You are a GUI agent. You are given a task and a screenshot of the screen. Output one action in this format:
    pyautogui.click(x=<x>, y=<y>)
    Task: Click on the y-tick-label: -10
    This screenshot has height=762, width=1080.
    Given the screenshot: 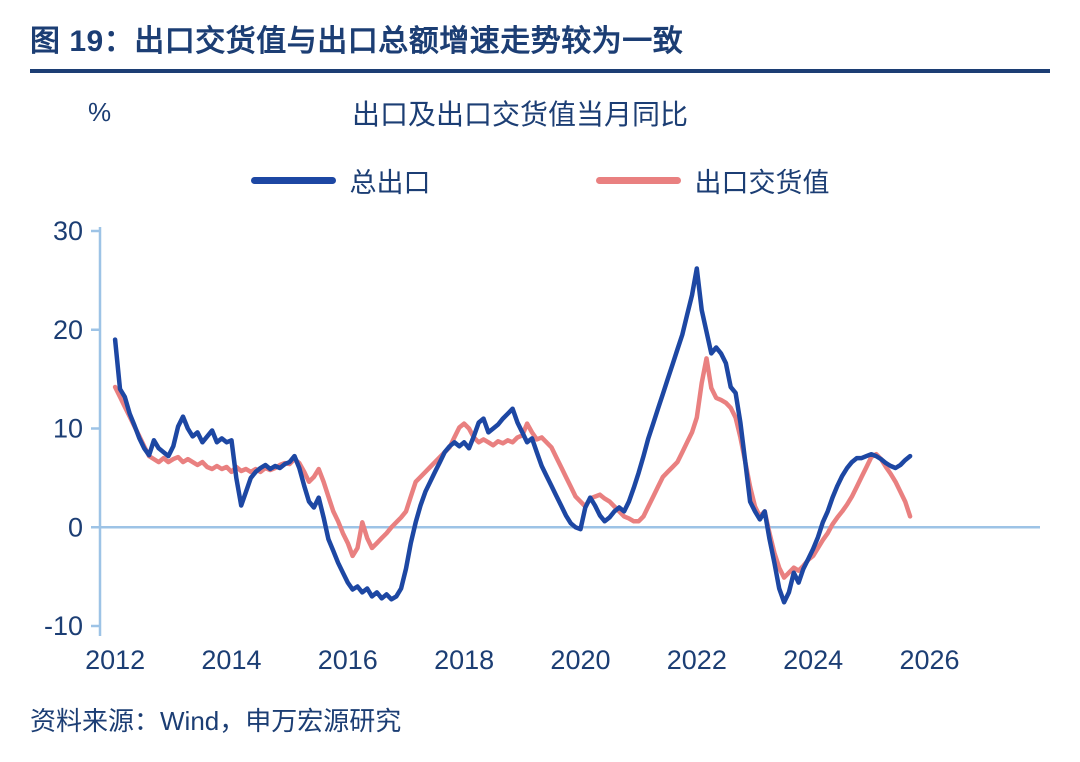 What is the action you would take?
    pyautogui.click(x=63, y=626)
    